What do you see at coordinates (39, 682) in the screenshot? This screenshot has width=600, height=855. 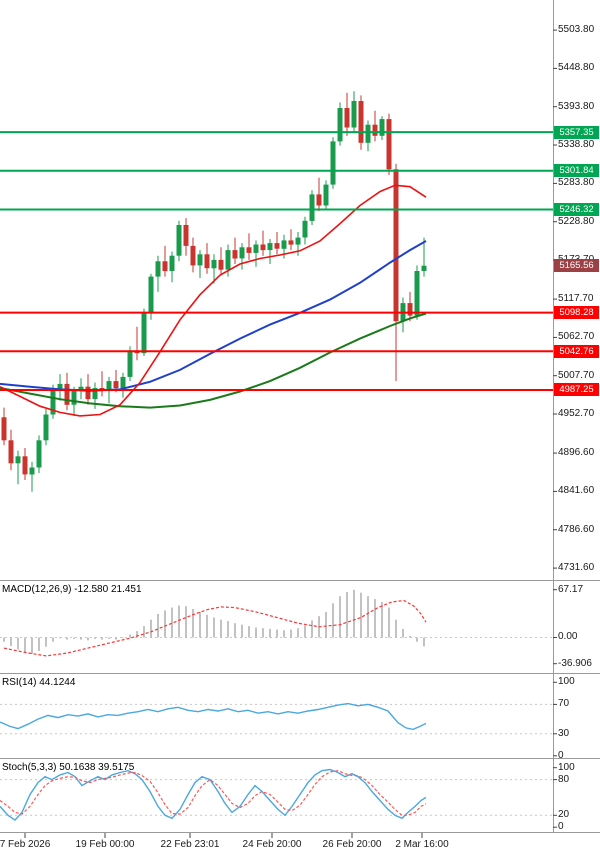 I see `rsi-indicator-header: RSI(14) 44.1244` at bounding box center [39, 682].